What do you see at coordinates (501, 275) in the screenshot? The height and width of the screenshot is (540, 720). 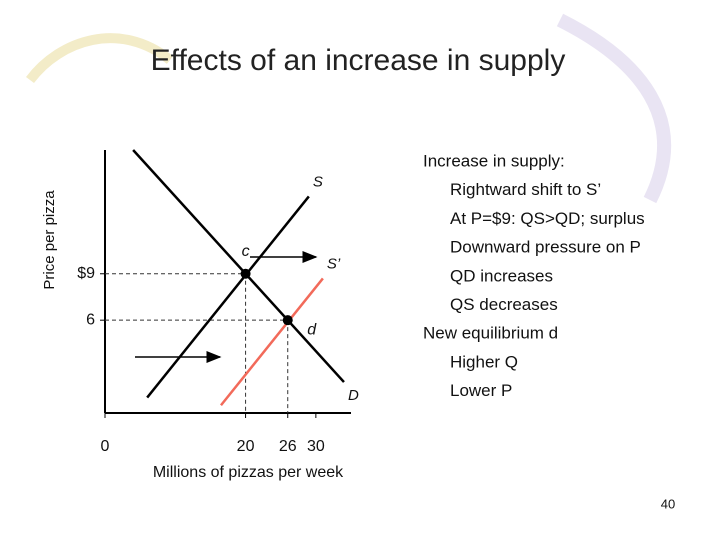 I see `note-line: QD increases` at bounding box center [501, 275].